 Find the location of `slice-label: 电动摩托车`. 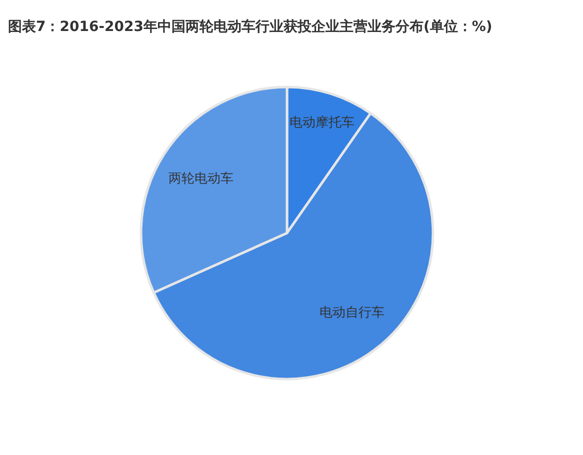

slice-label: 电动摩托车 is located at coordinates (322, 123).